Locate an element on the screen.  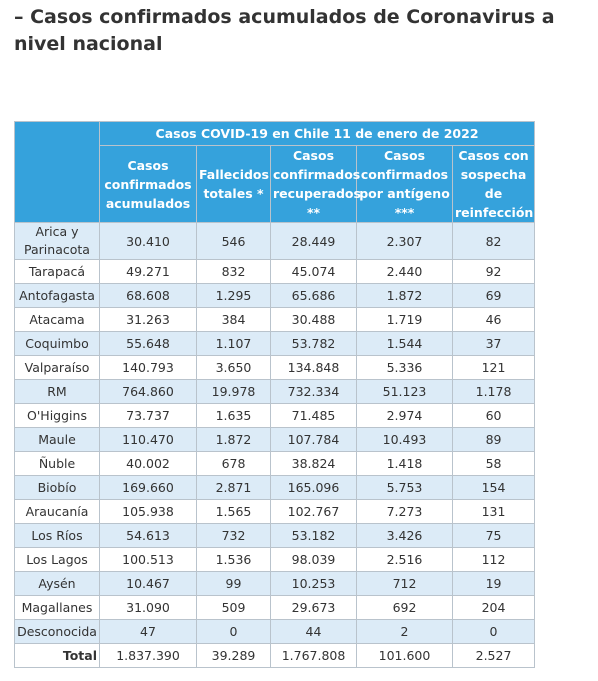
value-cell: 73.737 is located at coordinates (148, 415).